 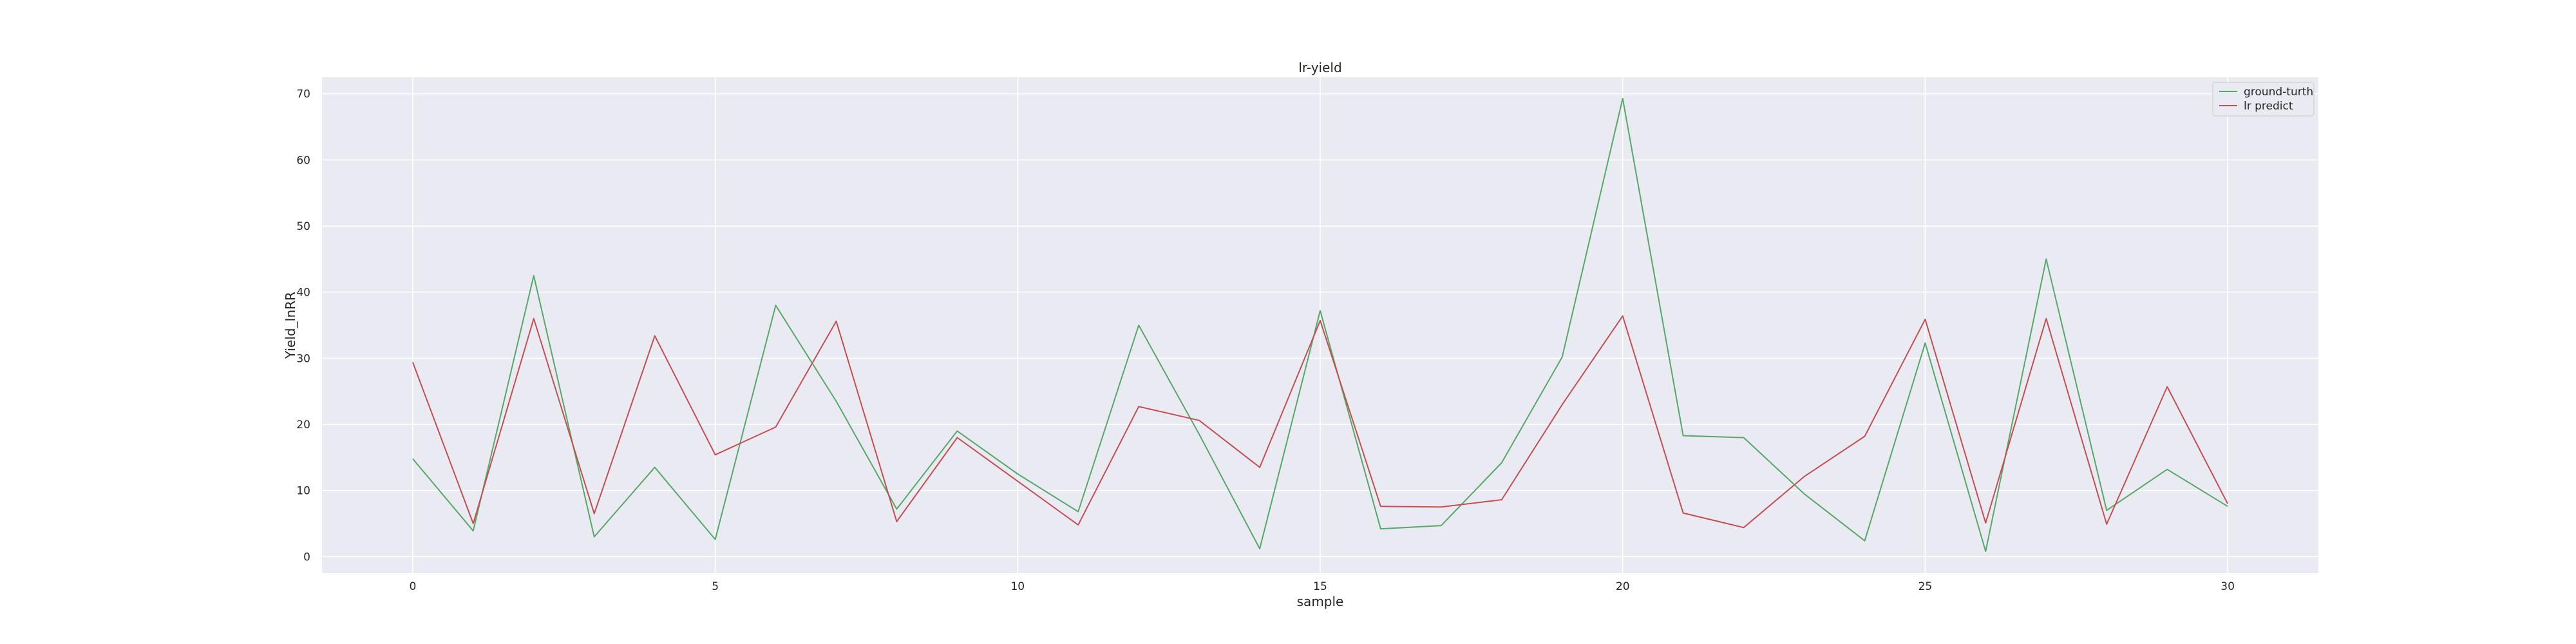 I want to click on x-axis-title: sample, so click(x=1320, y=602).